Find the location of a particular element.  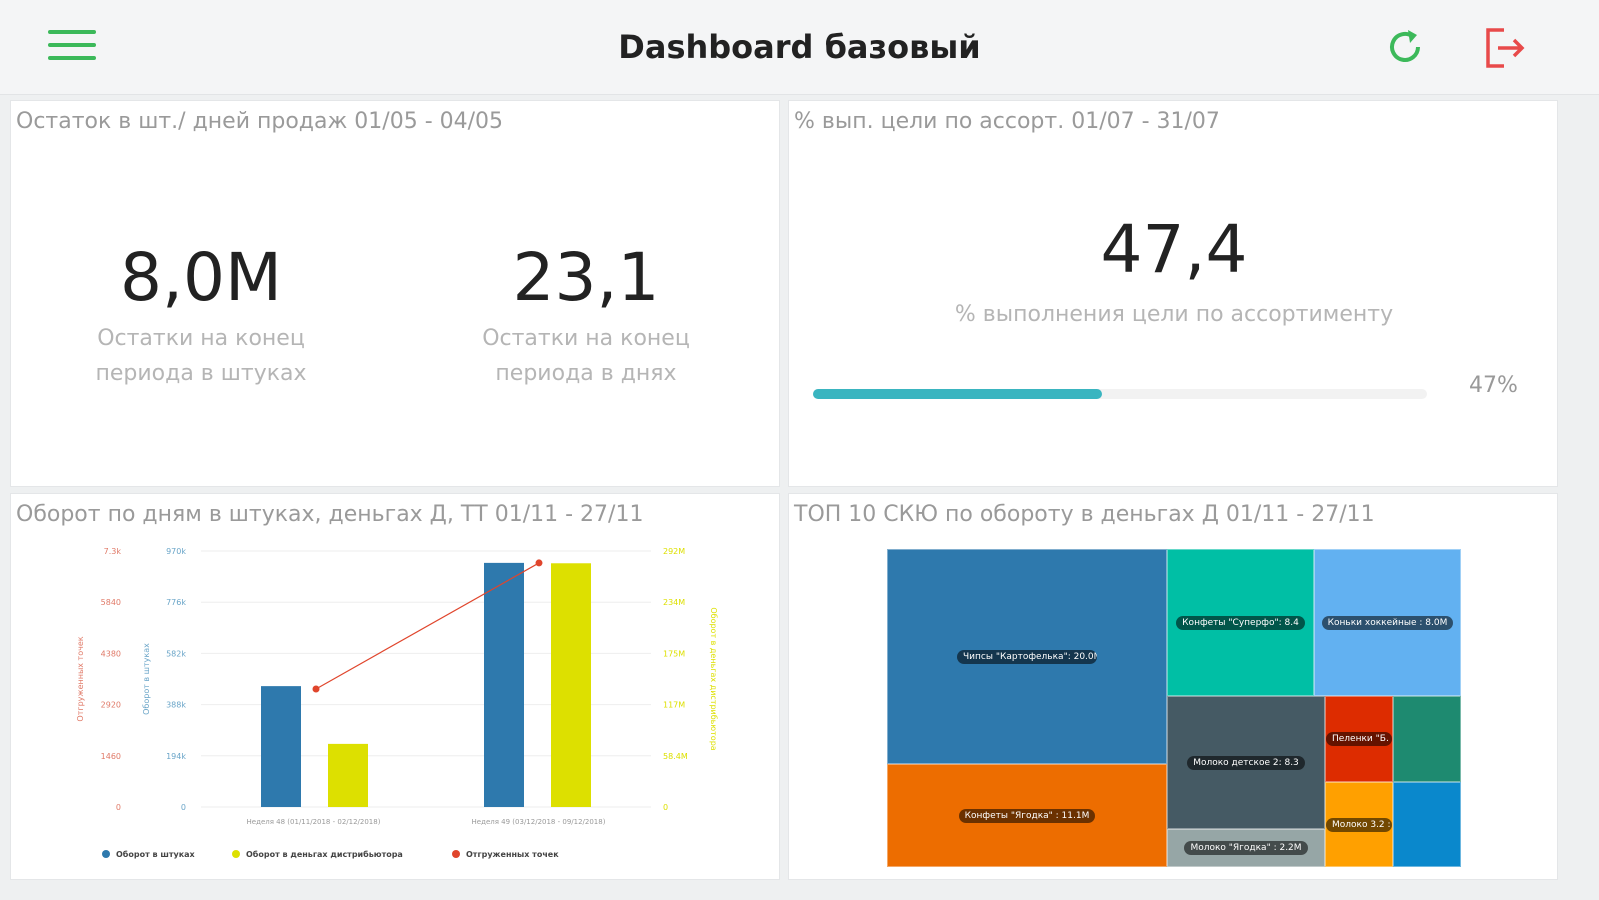

app-header: Dashboard базовый is located at coordinates (799, 47).